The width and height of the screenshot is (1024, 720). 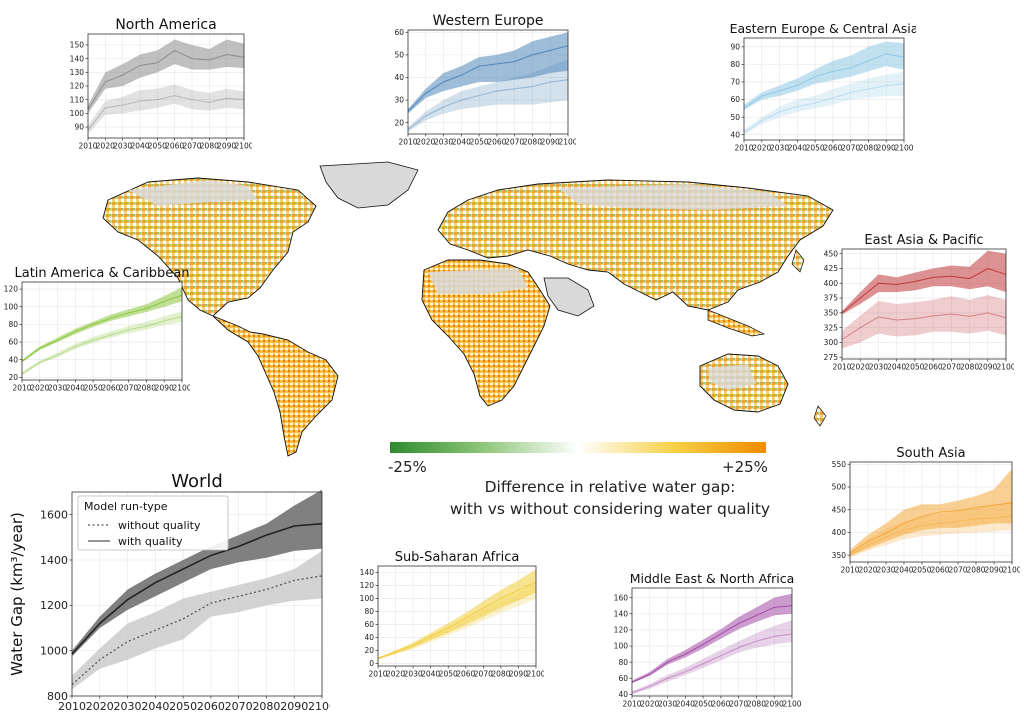 I want to click on y-tick-label: 1200, so click(x=54, y=605).